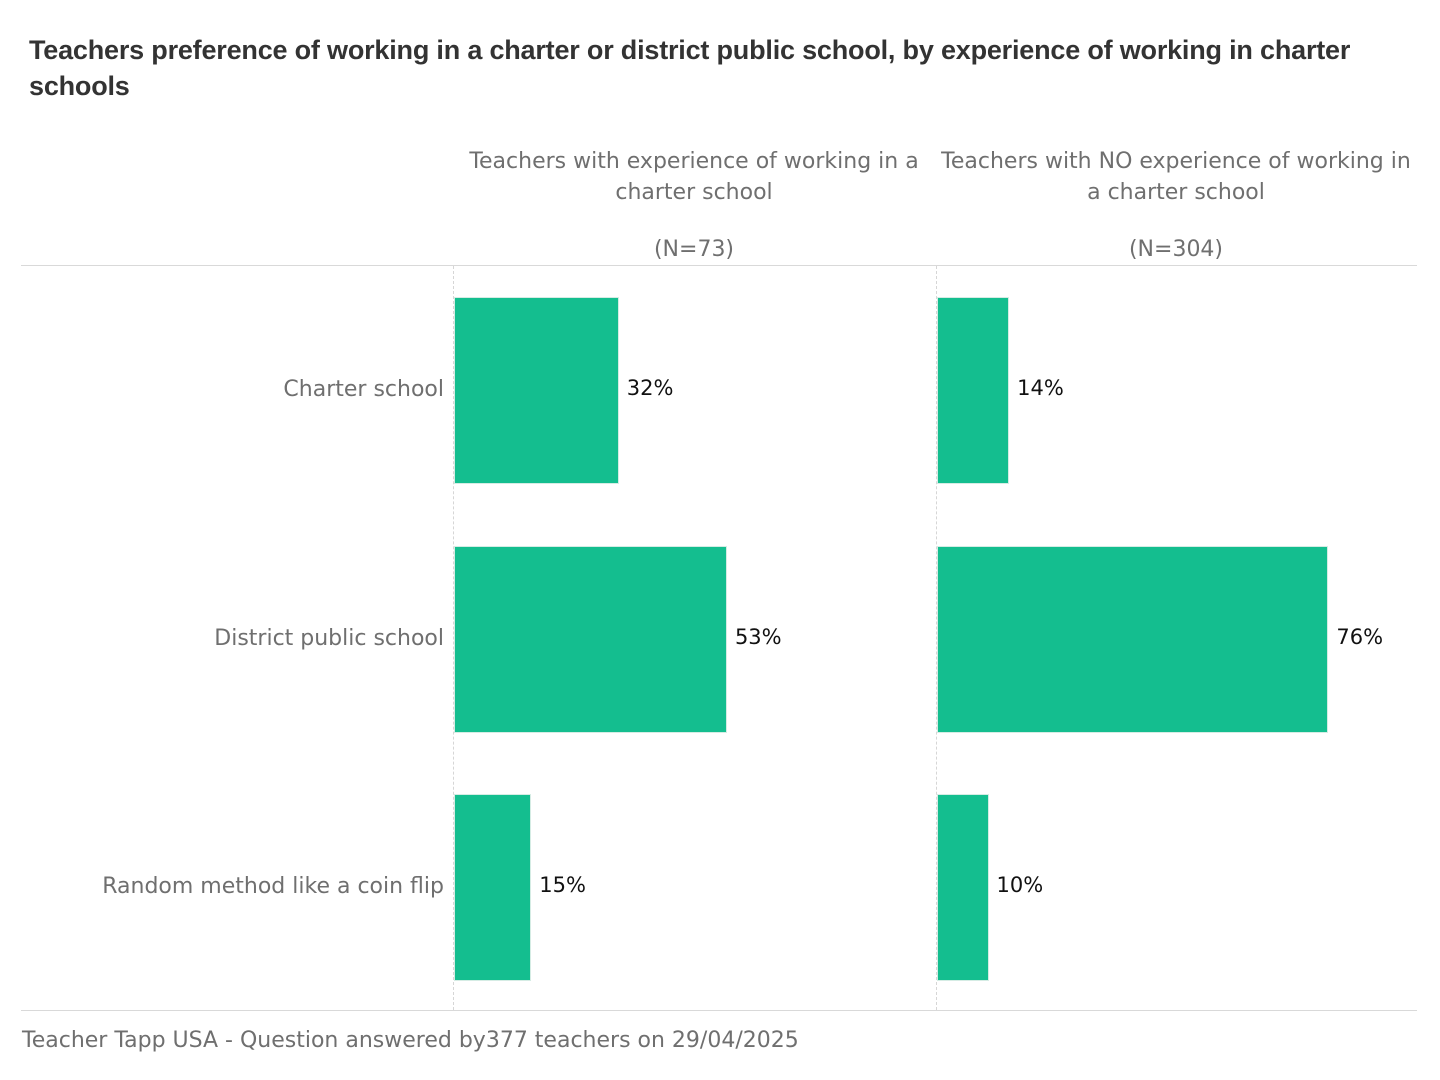  I want to click on value-label: 32%, so click(650, 387).